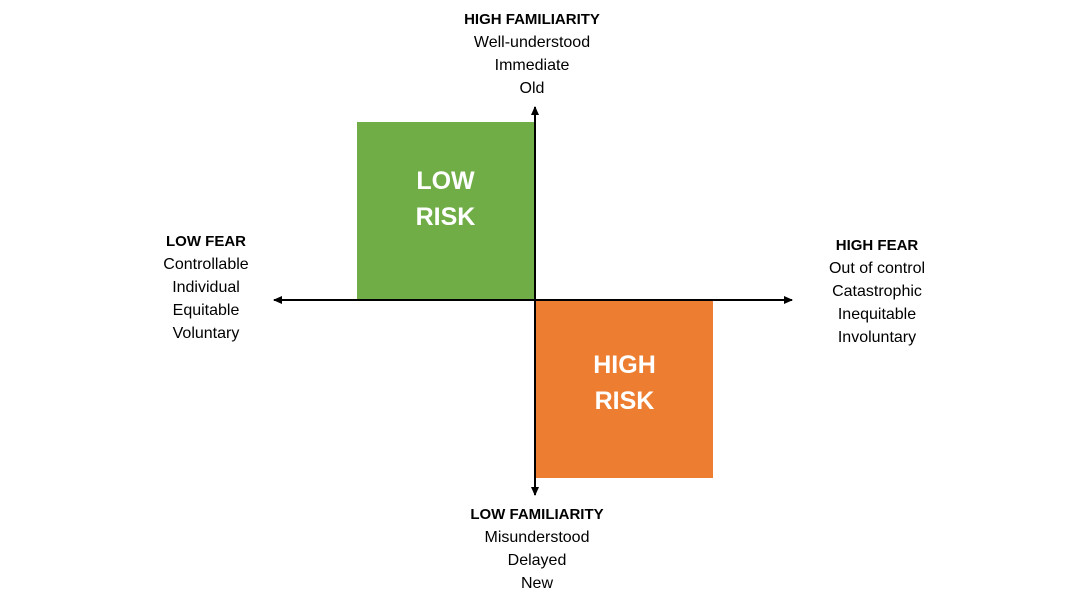 The width and height of the screenshot is (1067, 600). I want to click on high-risk-quadrant: HIGH RISK, so click(624, 389).